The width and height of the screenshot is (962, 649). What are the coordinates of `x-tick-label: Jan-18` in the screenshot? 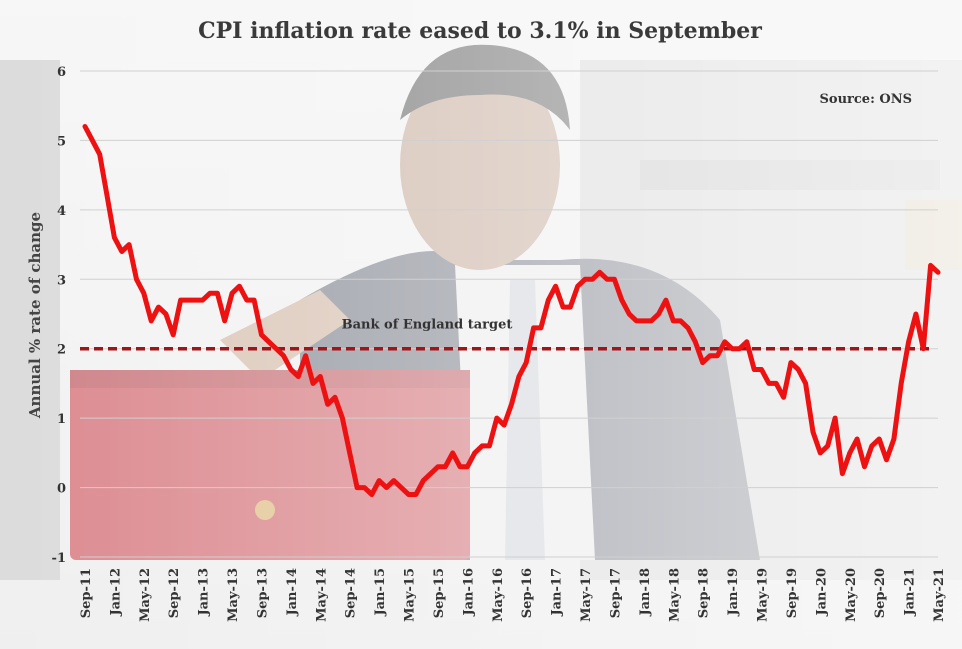 It's located at (645, 592).